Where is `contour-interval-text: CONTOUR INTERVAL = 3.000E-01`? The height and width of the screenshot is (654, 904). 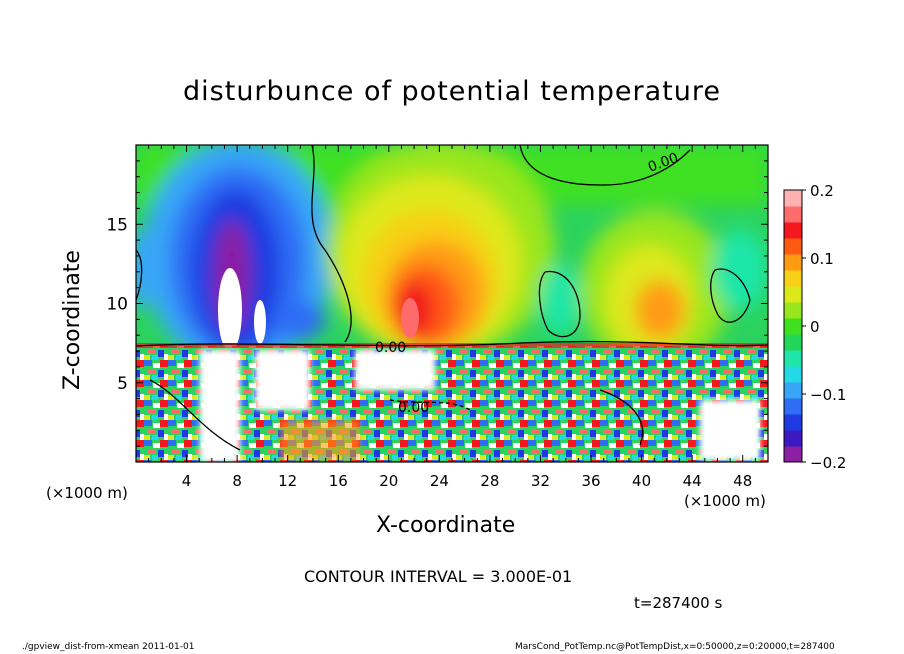
contour-interval-text: CONTOUR INTERVAL = 3.000E-01 is located at coordinates (438, 576).